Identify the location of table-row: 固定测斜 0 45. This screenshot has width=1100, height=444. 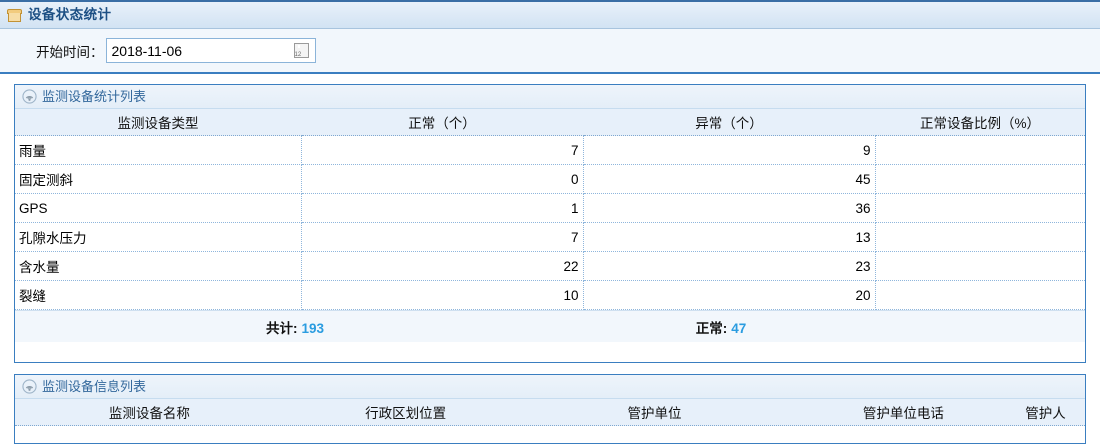
(550, 179).